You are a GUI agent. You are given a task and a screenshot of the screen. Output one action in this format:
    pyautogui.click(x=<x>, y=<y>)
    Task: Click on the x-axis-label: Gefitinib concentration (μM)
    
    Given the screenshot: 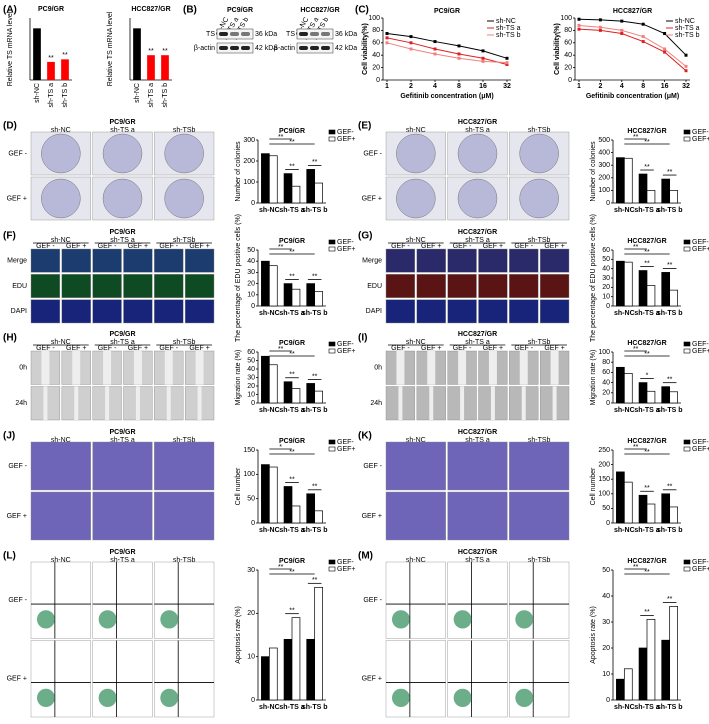 What is the action you would take?
    pyautogui.click(x=632, y=96)
    